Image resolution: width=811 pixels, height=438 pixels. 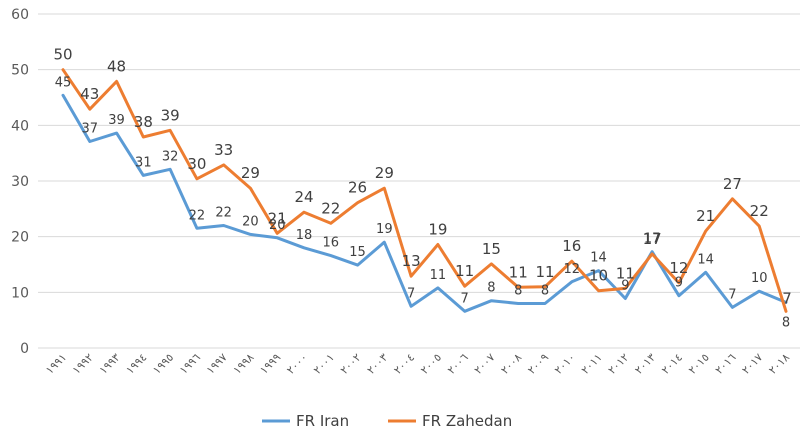 I want to click on x-tick-label: ٢٠١٣, so click(x=645, y=364).